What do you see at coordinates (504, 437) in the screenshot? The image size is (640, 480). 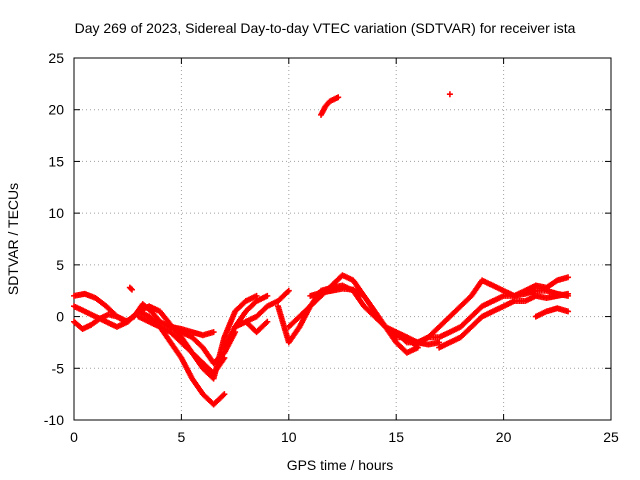 I see `x-tick-label: 20` at bounding box center [504, 437].